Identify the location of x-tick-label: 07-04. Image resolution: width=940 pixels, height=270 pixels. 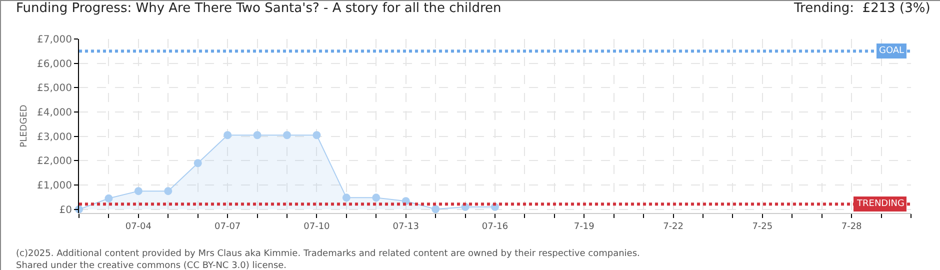
(138, 227).